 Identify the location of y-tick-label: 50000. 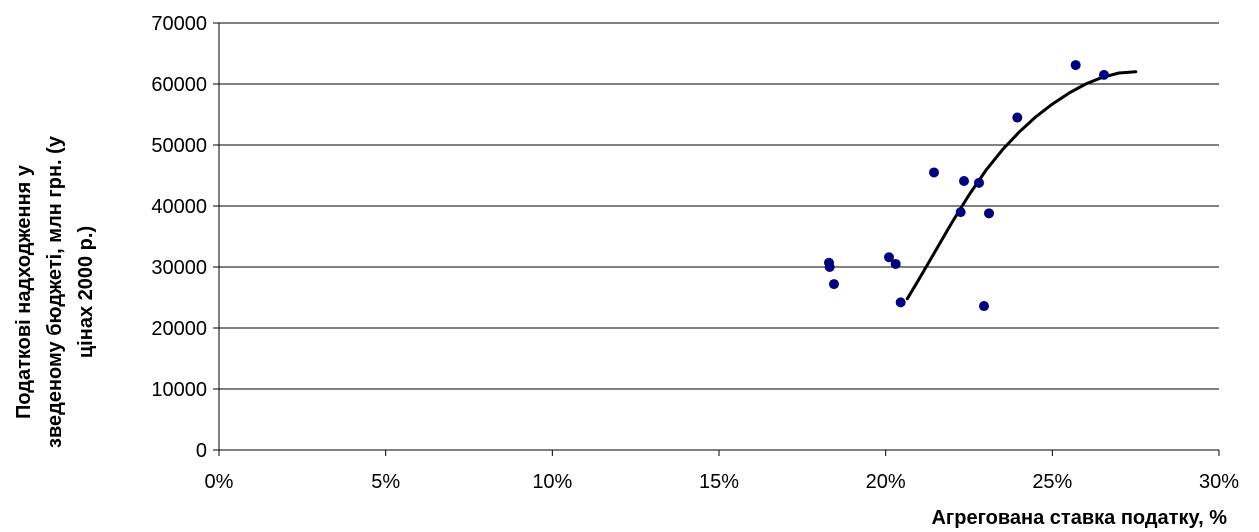
(179, 146).